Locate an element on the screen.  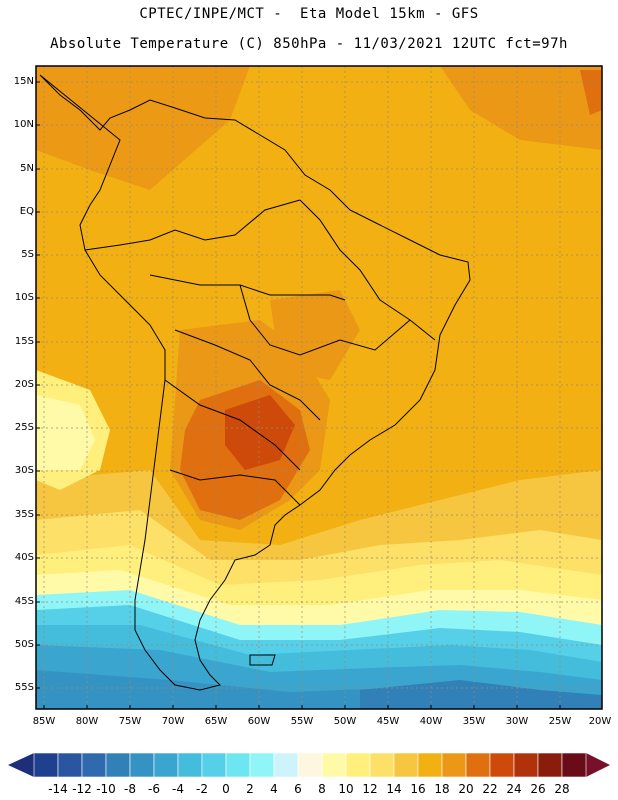
colorbar-low-arrow is located at coordinates (21, 765).